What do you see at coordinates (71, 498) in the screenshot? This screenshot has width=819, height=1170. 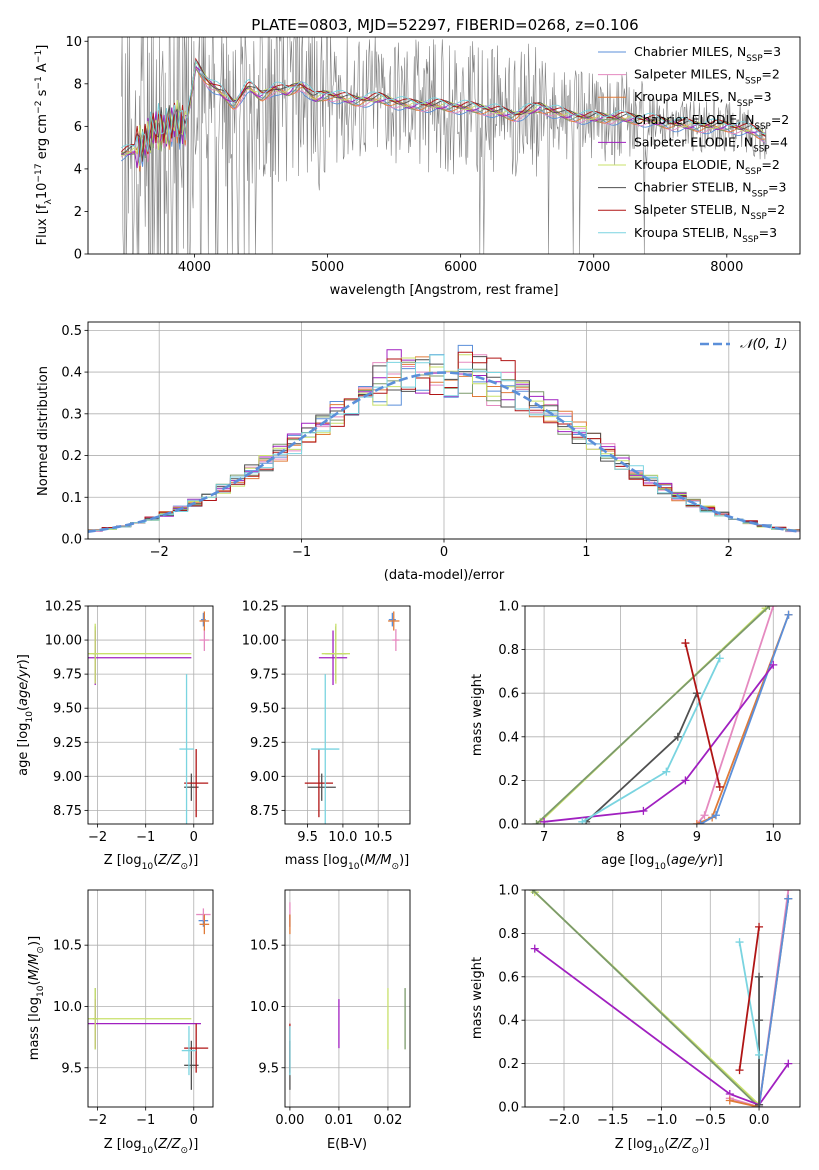 I see `y-tick-label: 0.1` at bounding box center [71, 498].